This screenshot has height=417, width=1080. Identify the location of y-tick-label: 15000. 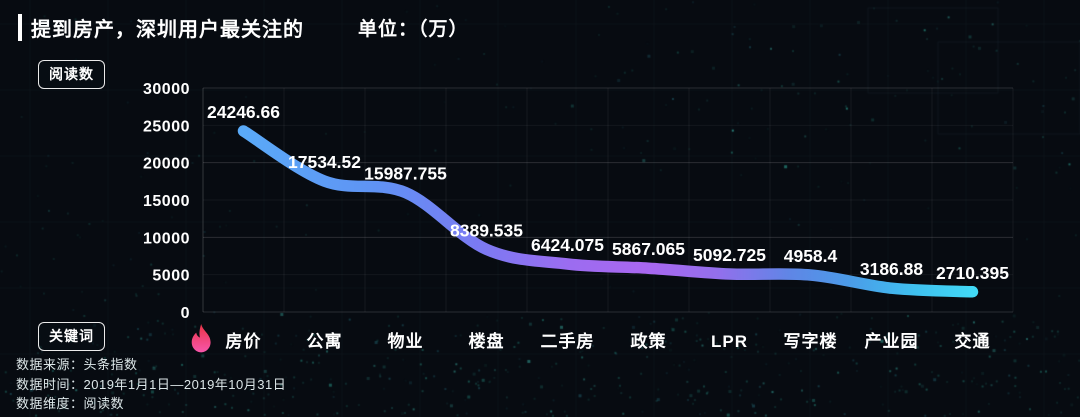
(166, 201).